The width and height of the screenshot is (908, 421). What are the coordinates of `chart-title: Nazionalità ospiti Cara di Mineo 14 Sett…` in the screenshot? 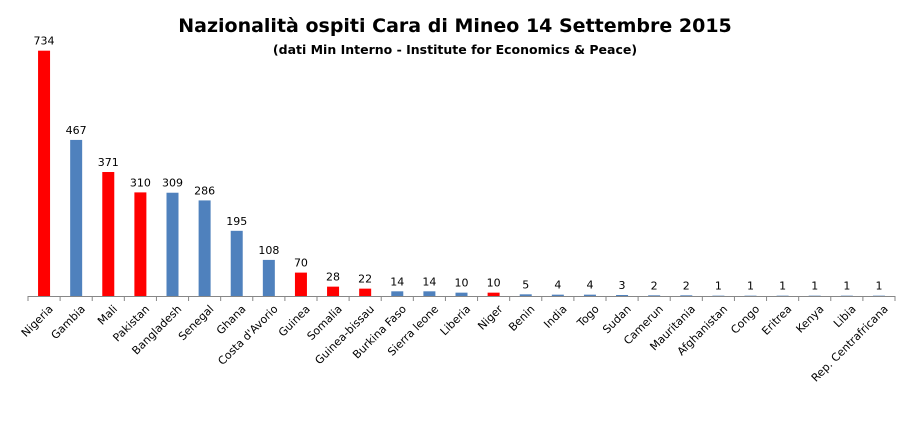 It's located at (455, 26).